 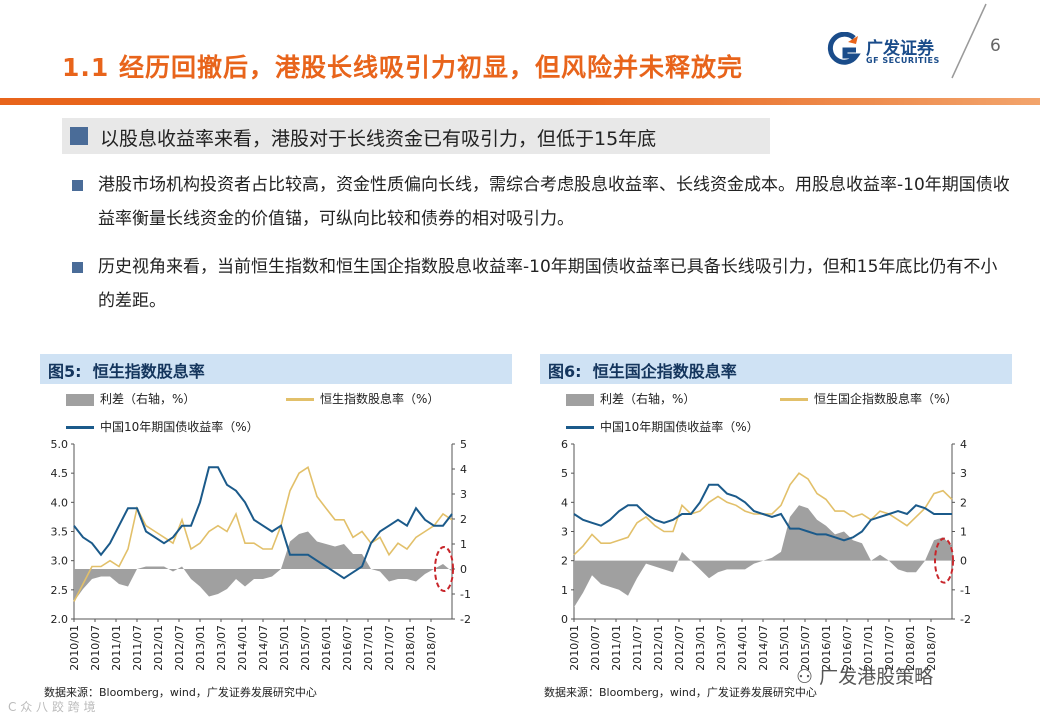 What do you see at coordinates (565, 371) in the screenshot?
I see `figure-label: 图6:` at bounding box center [565, 371].